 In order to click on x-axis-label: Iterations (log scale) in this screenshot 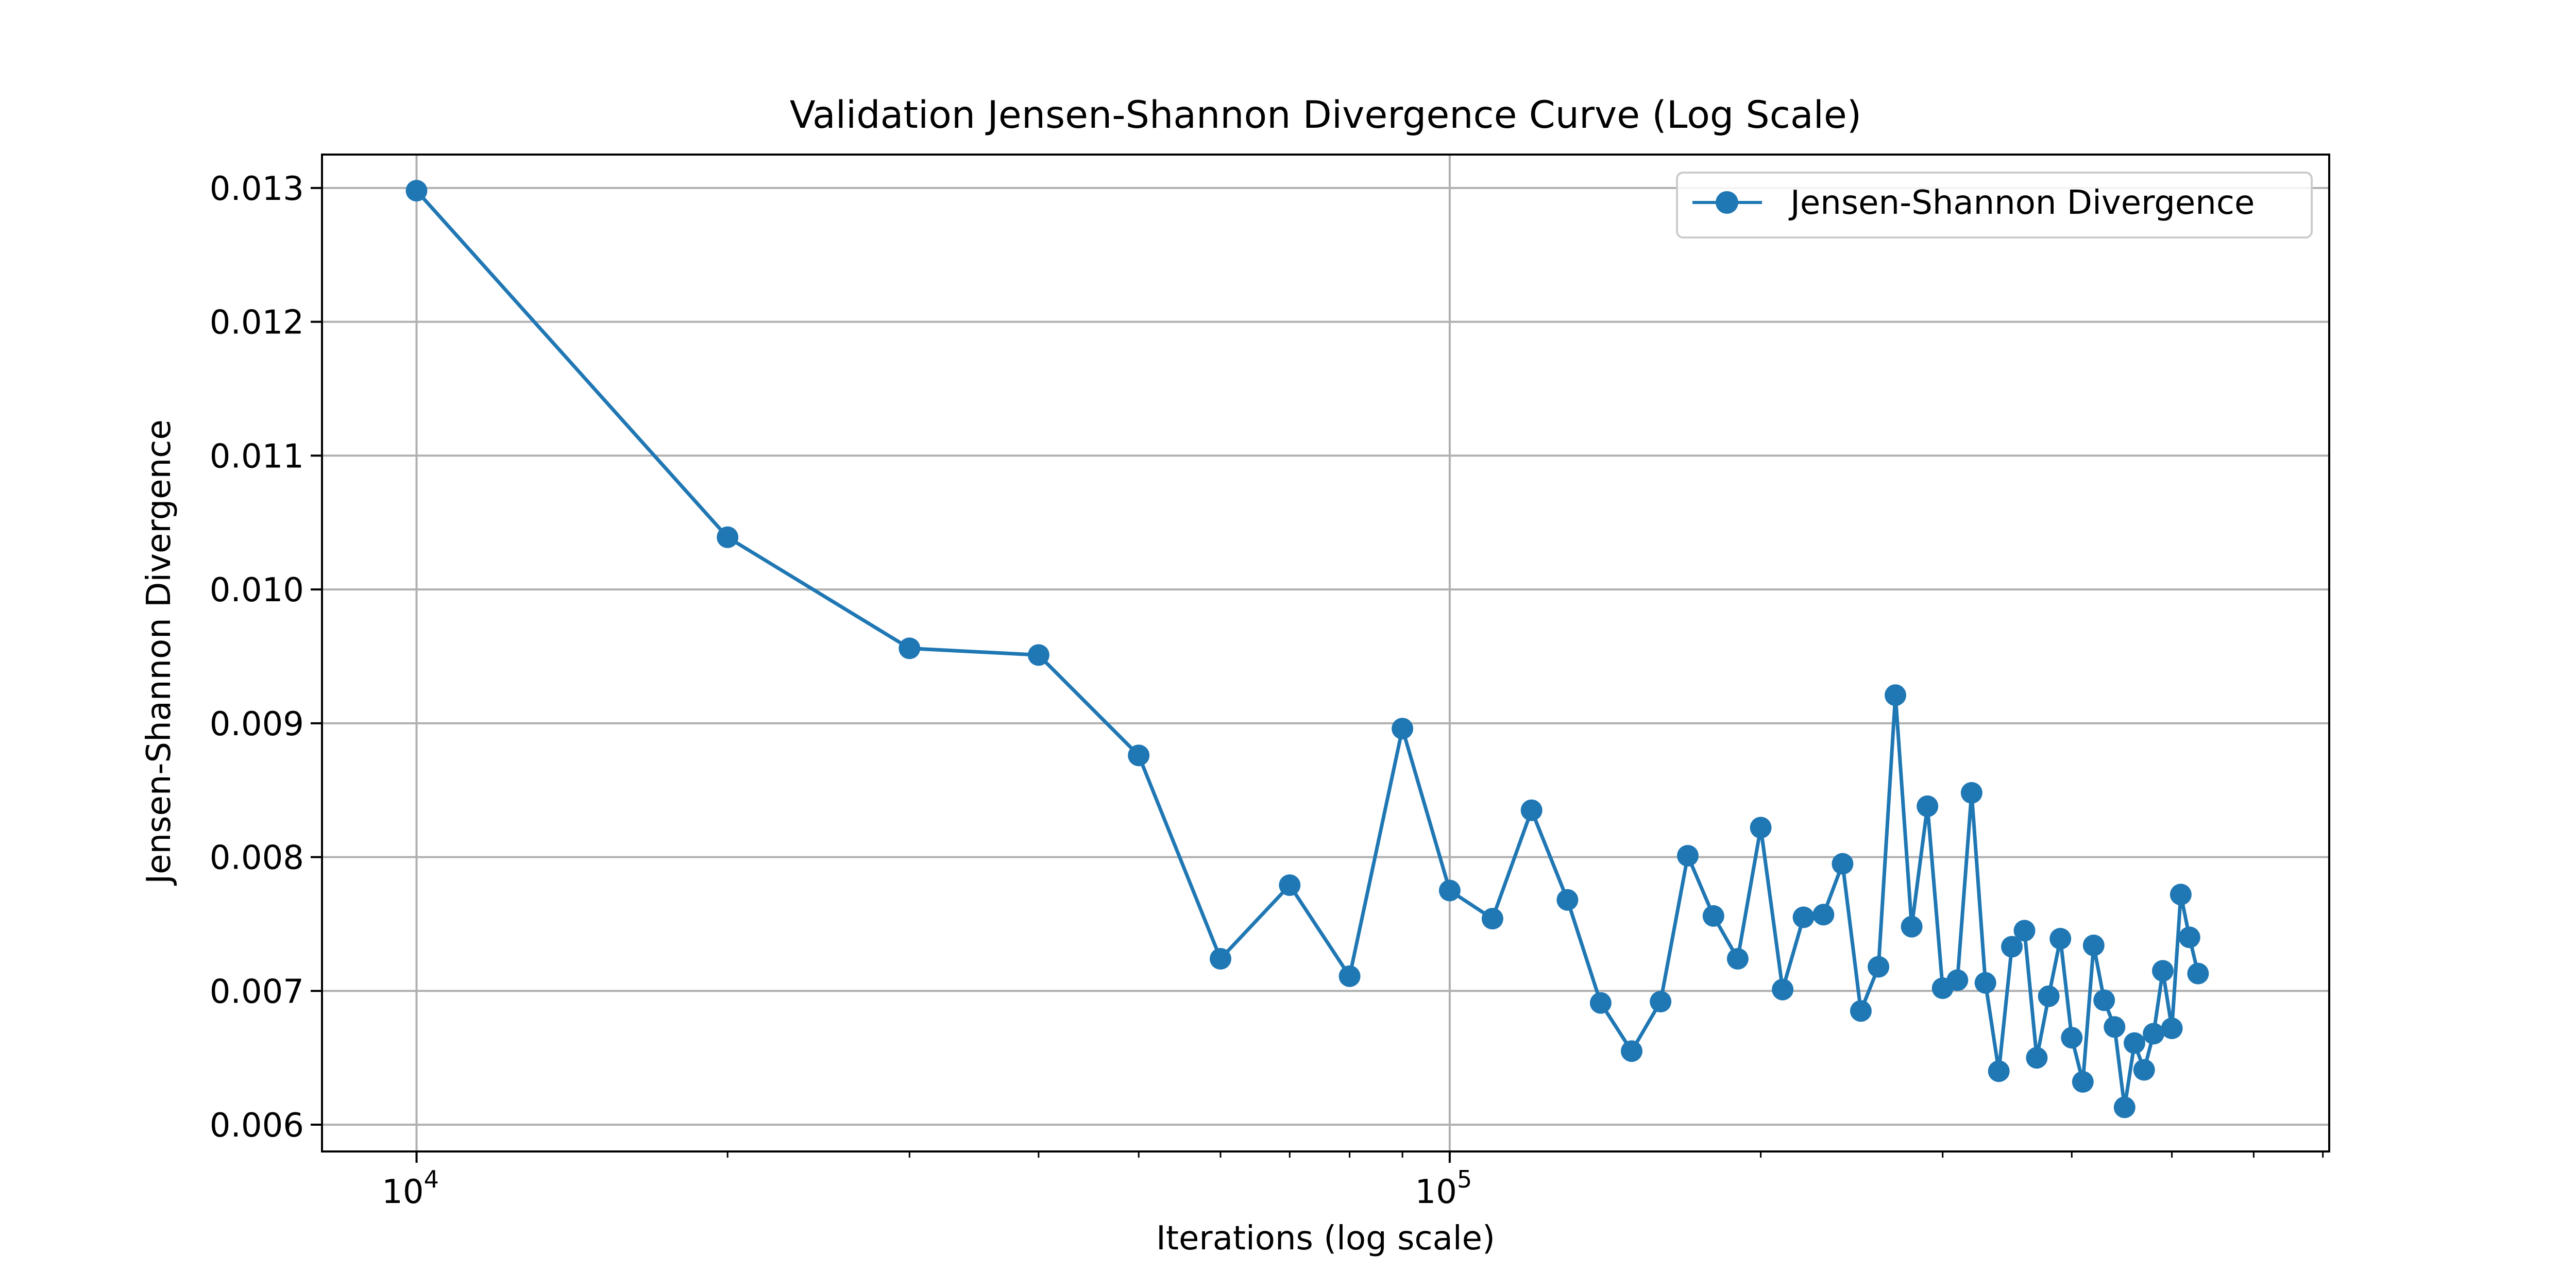, I will do `click(1325, 1238)`.